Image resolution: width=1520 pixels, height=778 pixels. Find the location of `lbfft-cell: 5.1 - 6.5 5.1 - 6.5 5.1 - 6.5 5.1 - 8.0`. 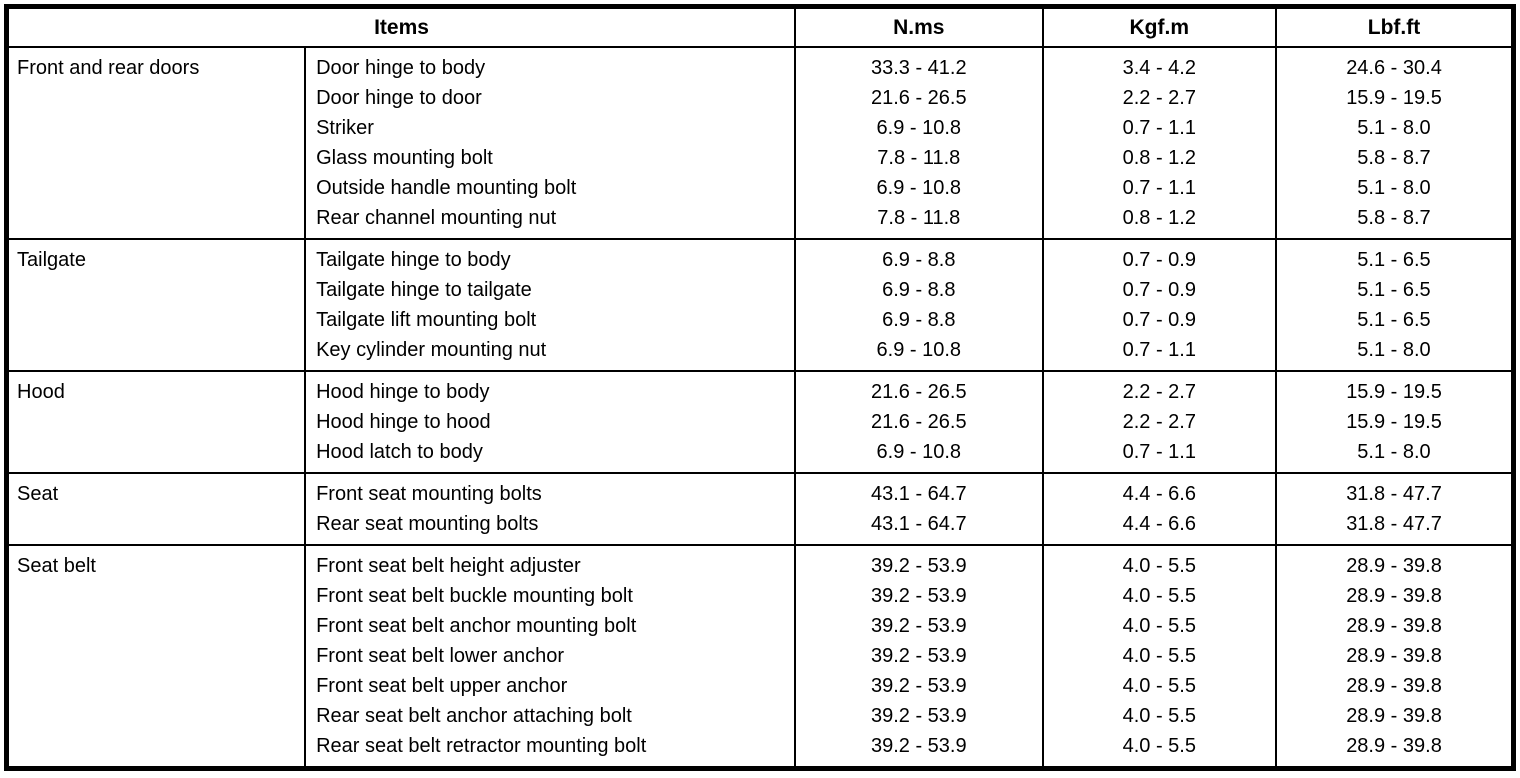

lbfft-cell: 5.1 - 6.5 5.1 - 6.5 5.1 - 6.5 5.1 - 8.0 is located at coordinates (1395, 305).